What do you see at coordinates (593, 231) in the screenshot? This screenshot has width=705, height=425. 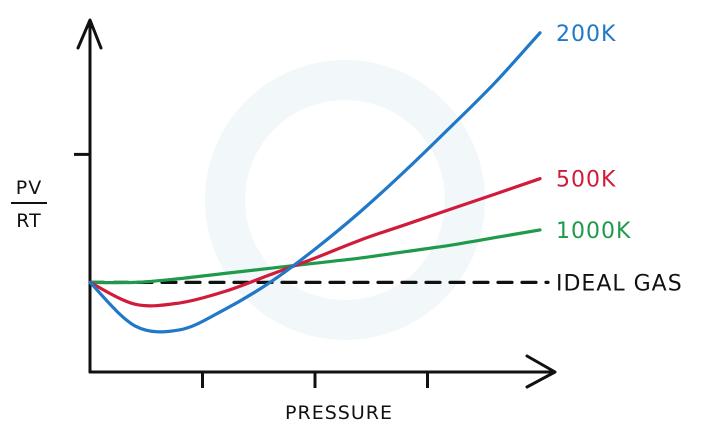 I see `series-label-1000k: 1000K` at bounding box center [593, 231].